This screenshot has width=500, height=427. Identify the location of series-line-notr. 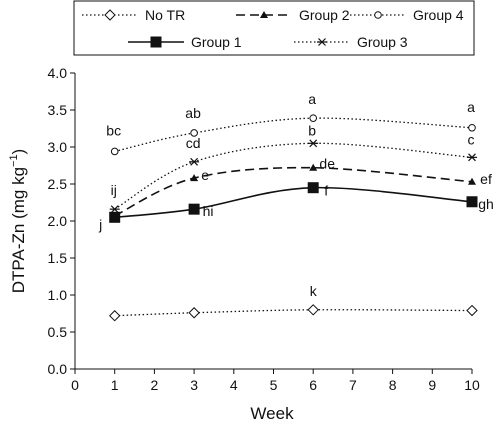
(293, 313).